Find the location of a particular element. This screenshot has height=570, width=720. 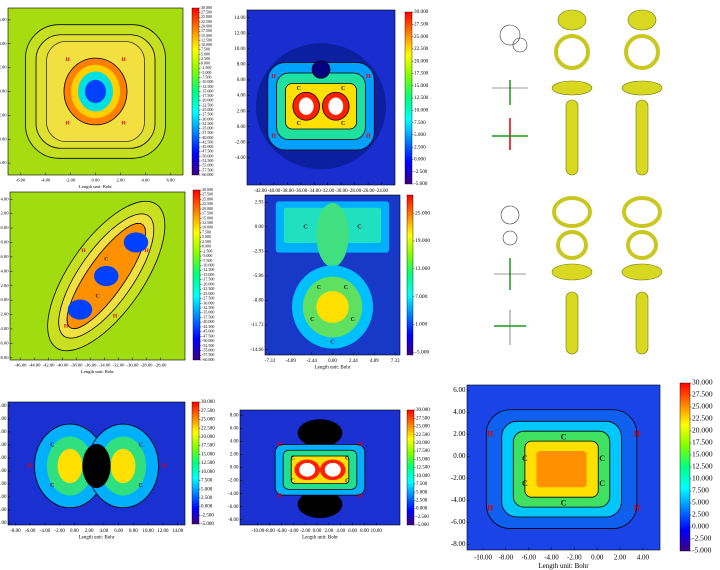

x-tick-label: 0.00 is located at coordinates (74, 531).